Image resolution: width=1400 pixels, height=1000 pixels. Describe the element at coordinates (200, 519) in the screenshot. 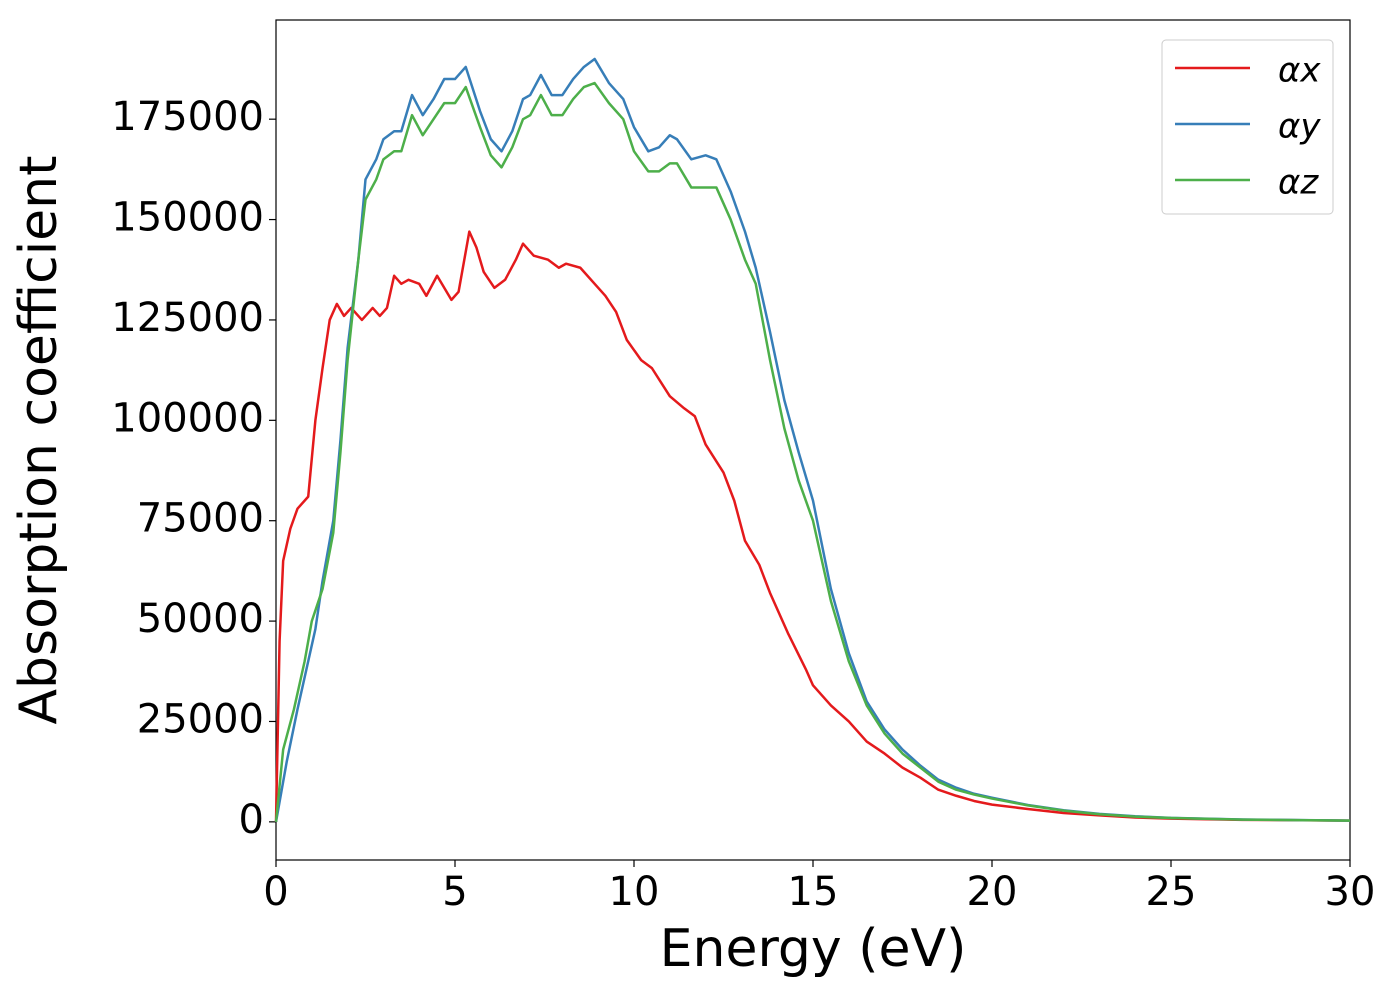

I see `y-tick-label: 75000` at that location.